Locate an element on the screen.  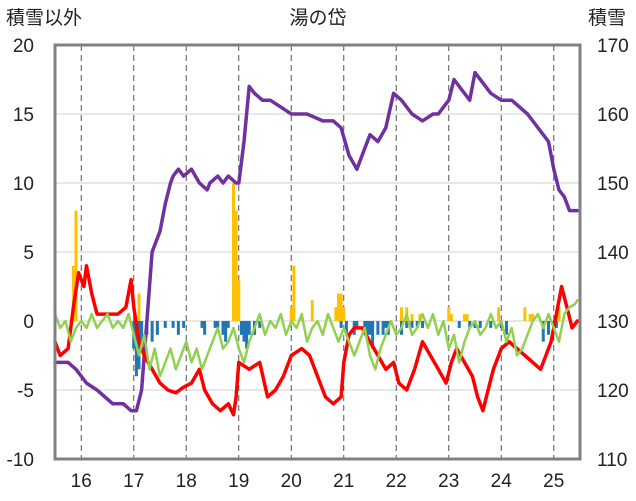
left-tick-label-1: 15 is located at coordinates (23, 115).